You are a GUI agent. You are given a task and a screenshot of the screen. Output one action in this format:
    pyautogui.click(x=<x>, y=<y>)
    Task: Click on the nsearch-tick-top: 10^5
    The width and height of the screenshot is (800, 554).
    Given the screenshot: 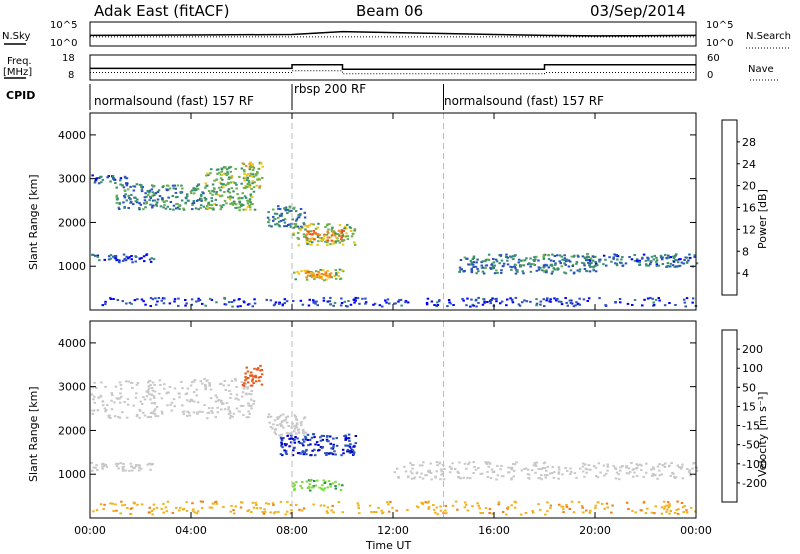 What is the action you would take?
    pyautogui.click(x=720, y=25)
    